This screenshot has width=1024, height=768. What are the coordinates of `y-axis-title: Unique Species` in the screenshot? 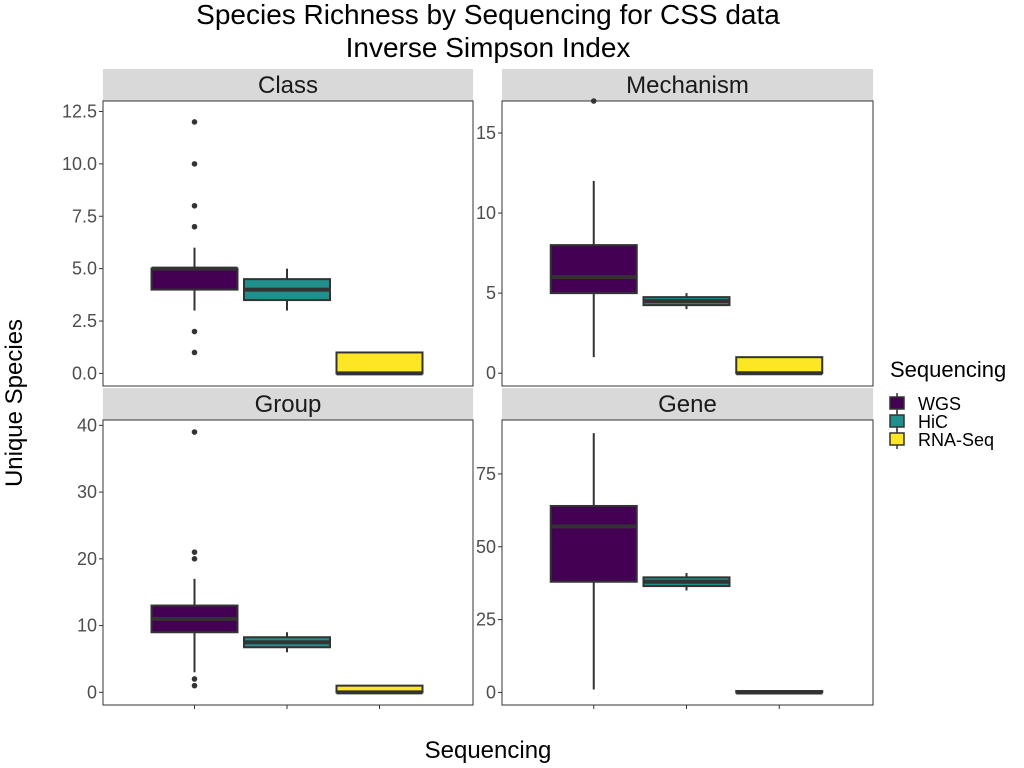 It's located at (14, 403).